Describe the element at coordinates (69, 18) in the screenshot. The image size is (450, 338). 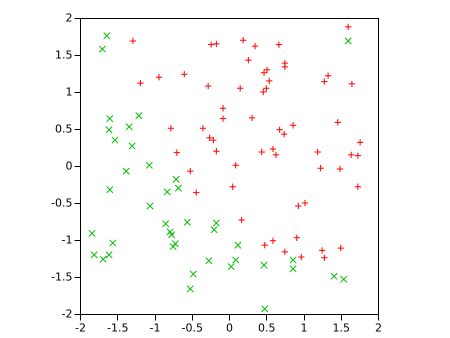
I see `y-tick-label: 2` at that location.